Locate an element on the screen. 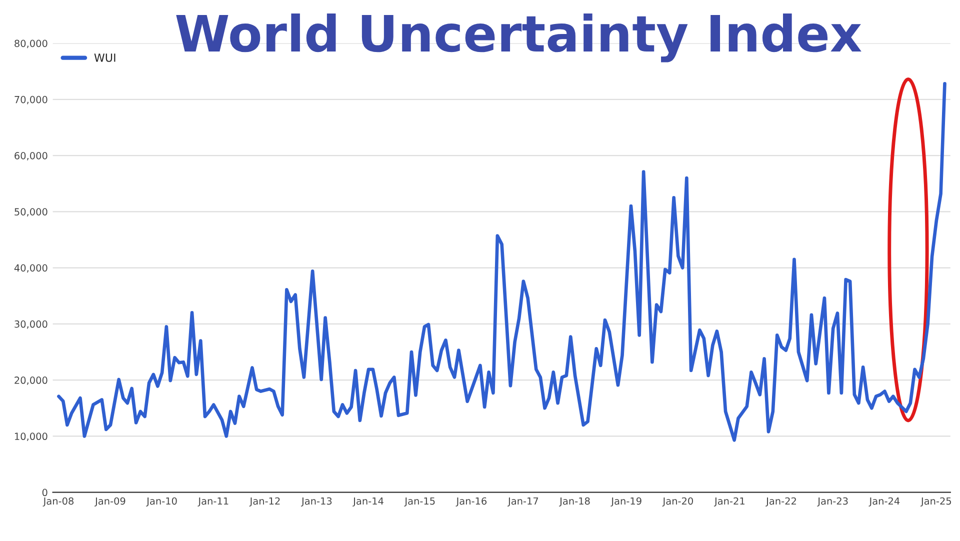 This screenshot has width=960, height=541. legend-label: WUI is located at coordinates (105, 58).